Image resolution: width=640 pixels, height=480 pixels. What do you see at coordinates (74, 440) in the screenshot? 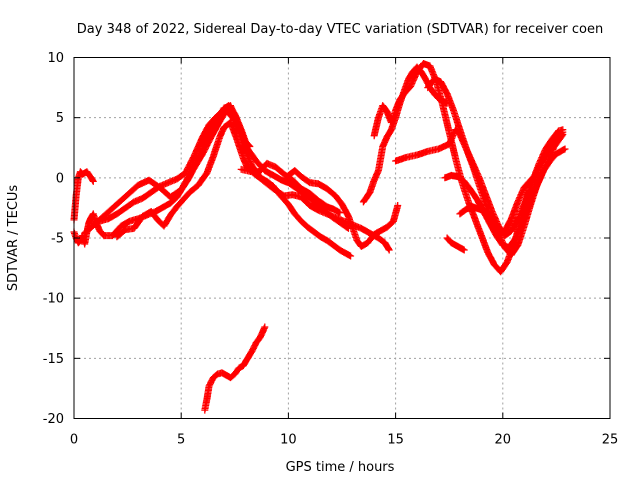
I see `x-tick-label: 0` at bounding box center [74, 440].